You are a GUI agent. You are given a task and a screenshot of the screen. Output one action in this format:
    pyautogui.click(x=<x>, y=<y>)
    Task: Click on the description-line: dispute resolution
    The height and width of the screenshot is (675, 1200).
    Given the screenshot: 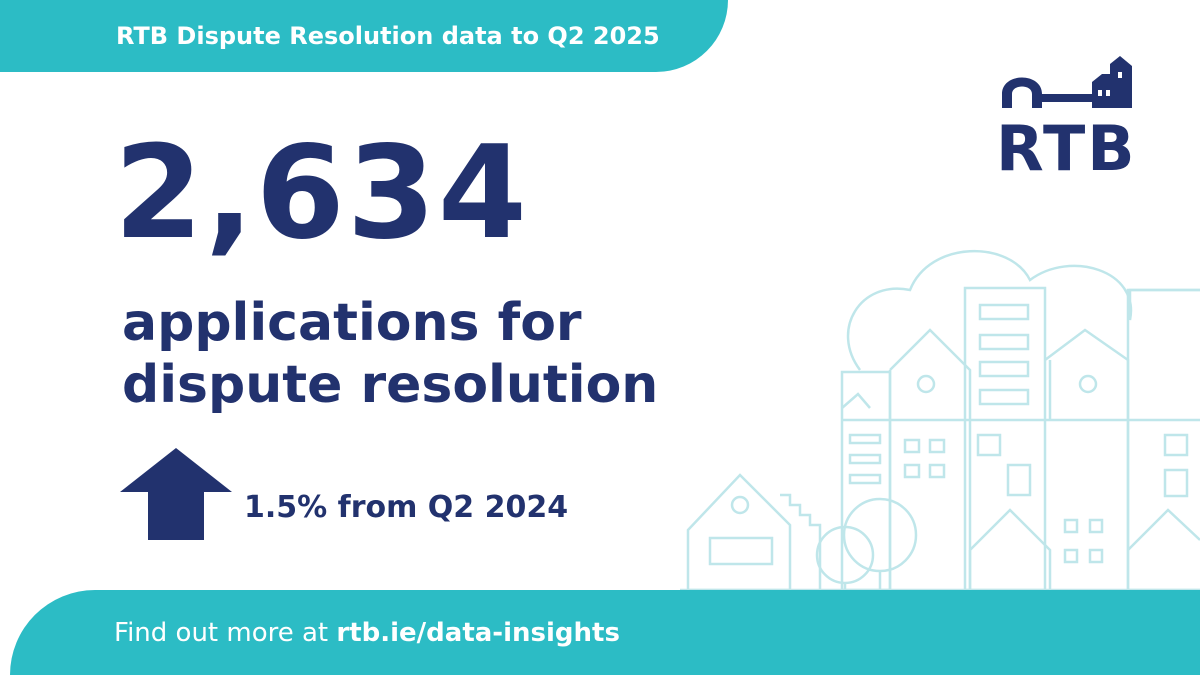 What is the action you would take?
    pyautogui.click(x=390, y=385)
    